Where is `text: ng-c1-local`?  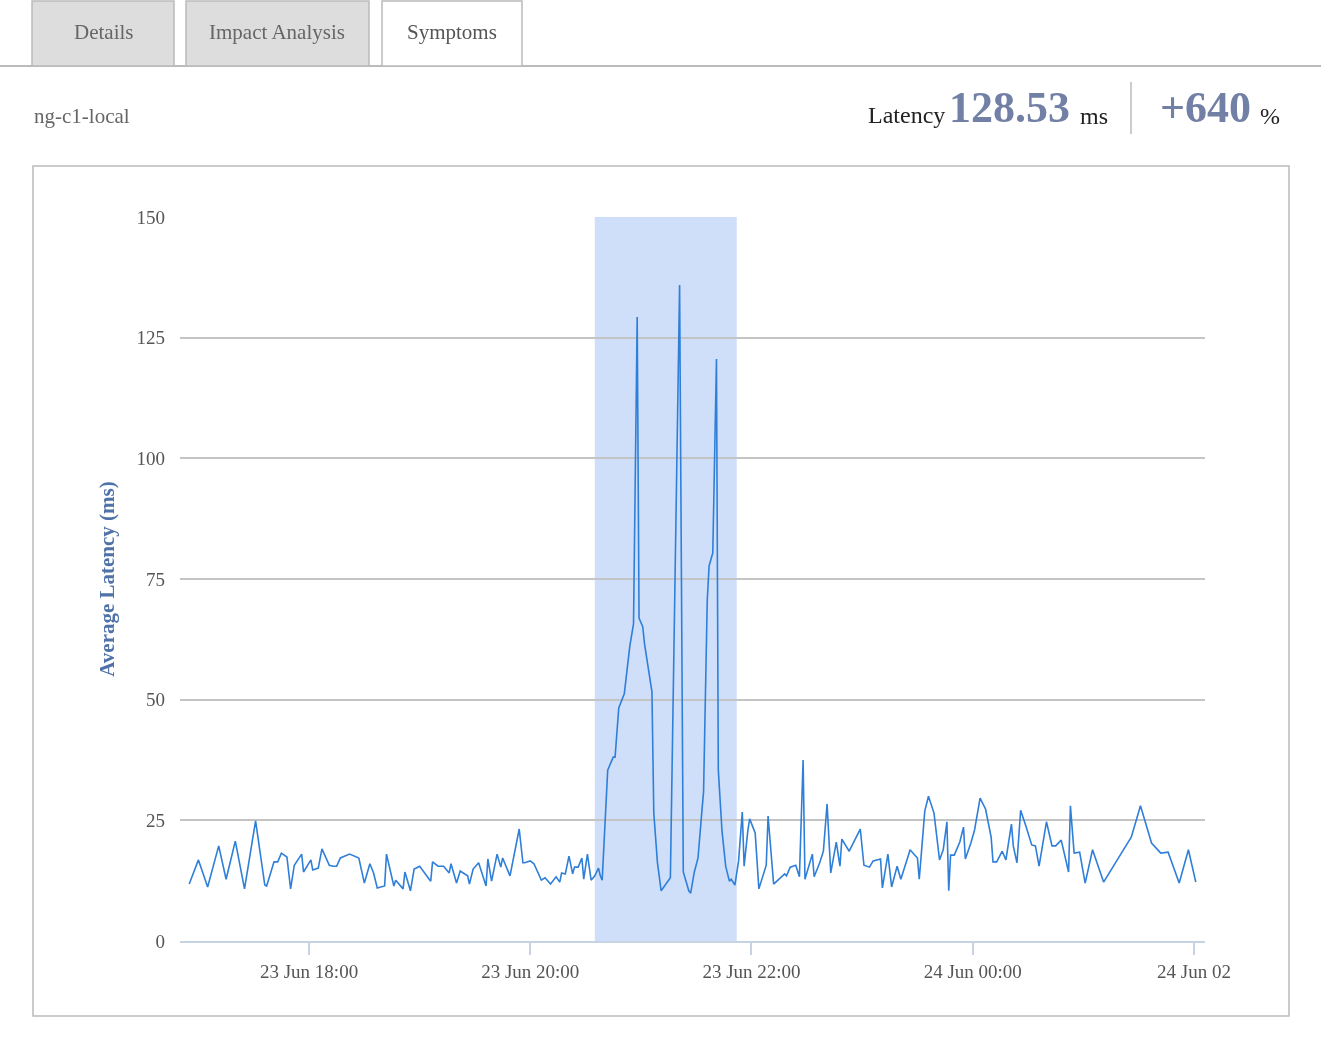
text: ng-c1-local is located at coordinates (82, 116).